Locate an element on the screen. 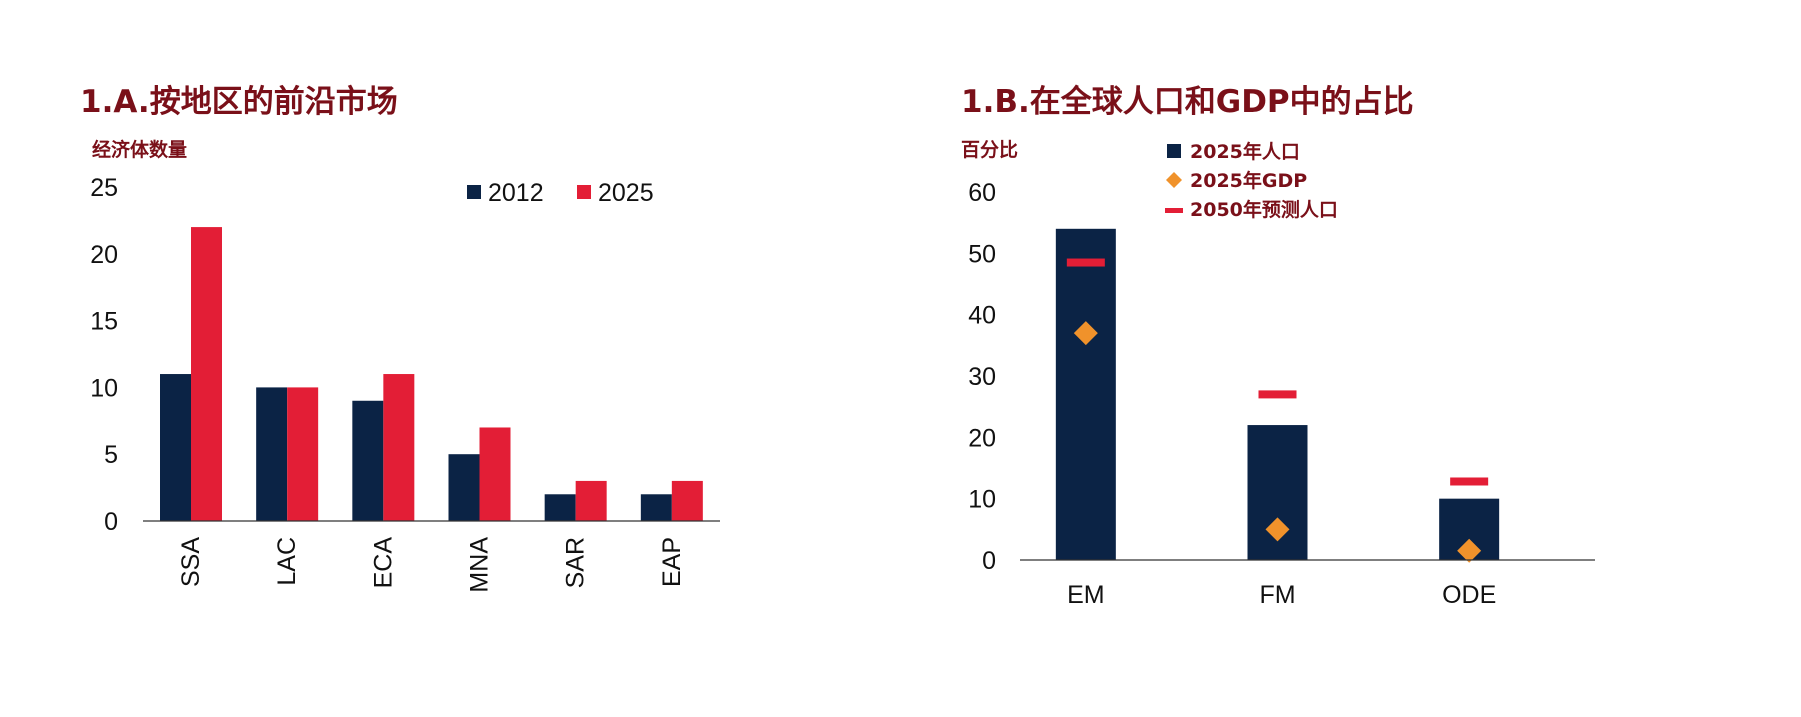 The image size is (1801, 717). y-tick-label: 60 is located at coordinates (982, 193).